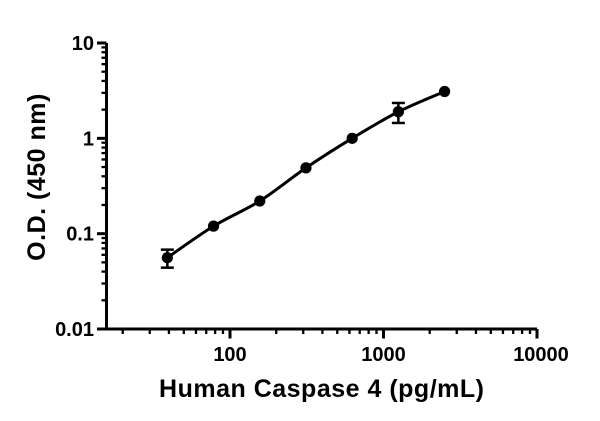 The height and width of the screenshot is (421, 600). I want to click on x-tick-label: 100, so click(229, 355).